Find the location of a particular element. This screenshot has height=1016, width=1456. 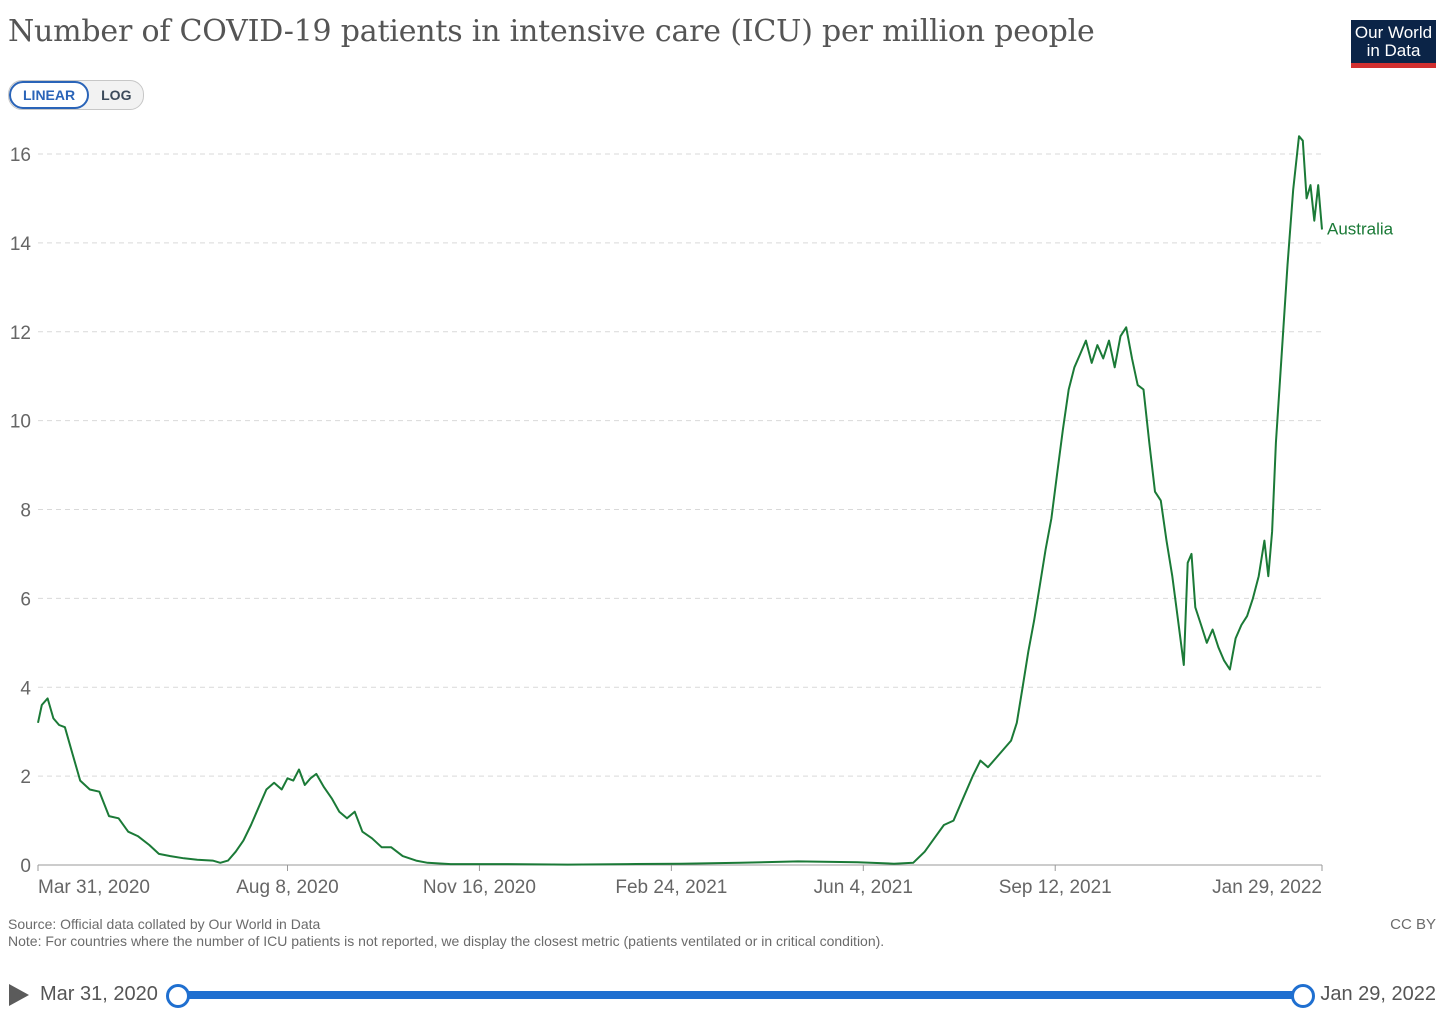

x-tick-label: Nov 16, 2020 is located at coordinates (479, 887).